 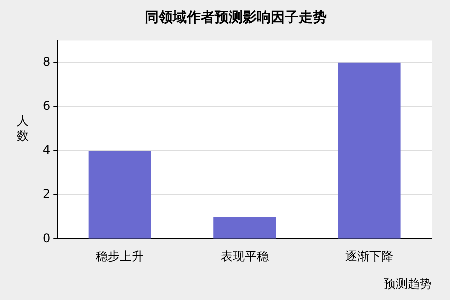 What do you see at coordinates (408, 283) in the screenshot?
I see `x-axis-title: 预测趋势` at bounding box center [408, 283].